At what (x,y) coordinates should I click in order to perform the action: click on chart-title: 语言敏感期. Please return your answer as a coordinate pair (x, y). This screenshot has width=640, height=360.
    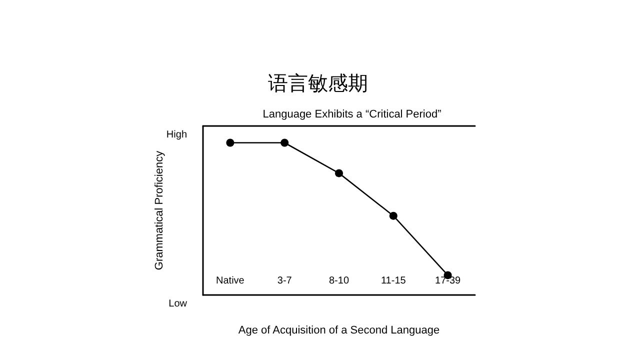
    Looking at the image, I should click on (318, 83).